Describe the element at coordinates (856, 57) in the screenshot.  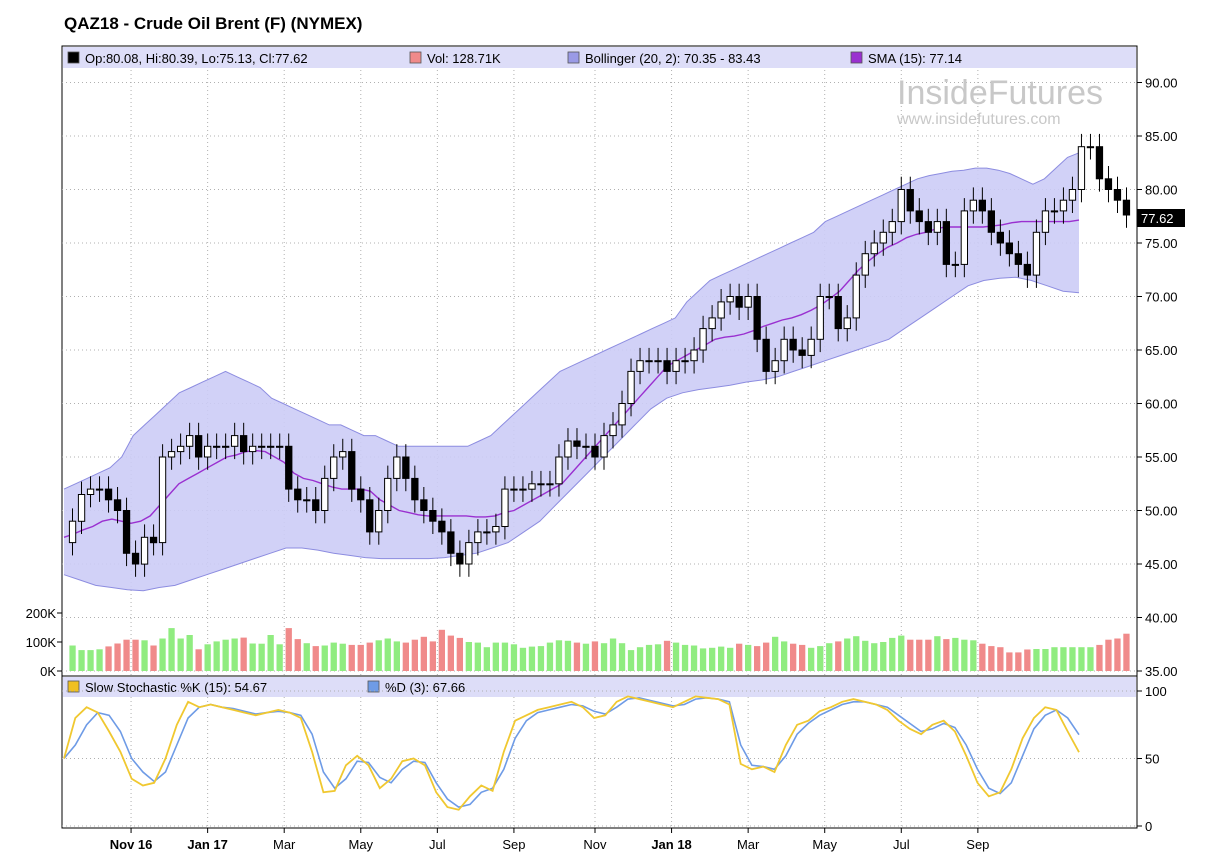
I see `legend-swatch` at that location.